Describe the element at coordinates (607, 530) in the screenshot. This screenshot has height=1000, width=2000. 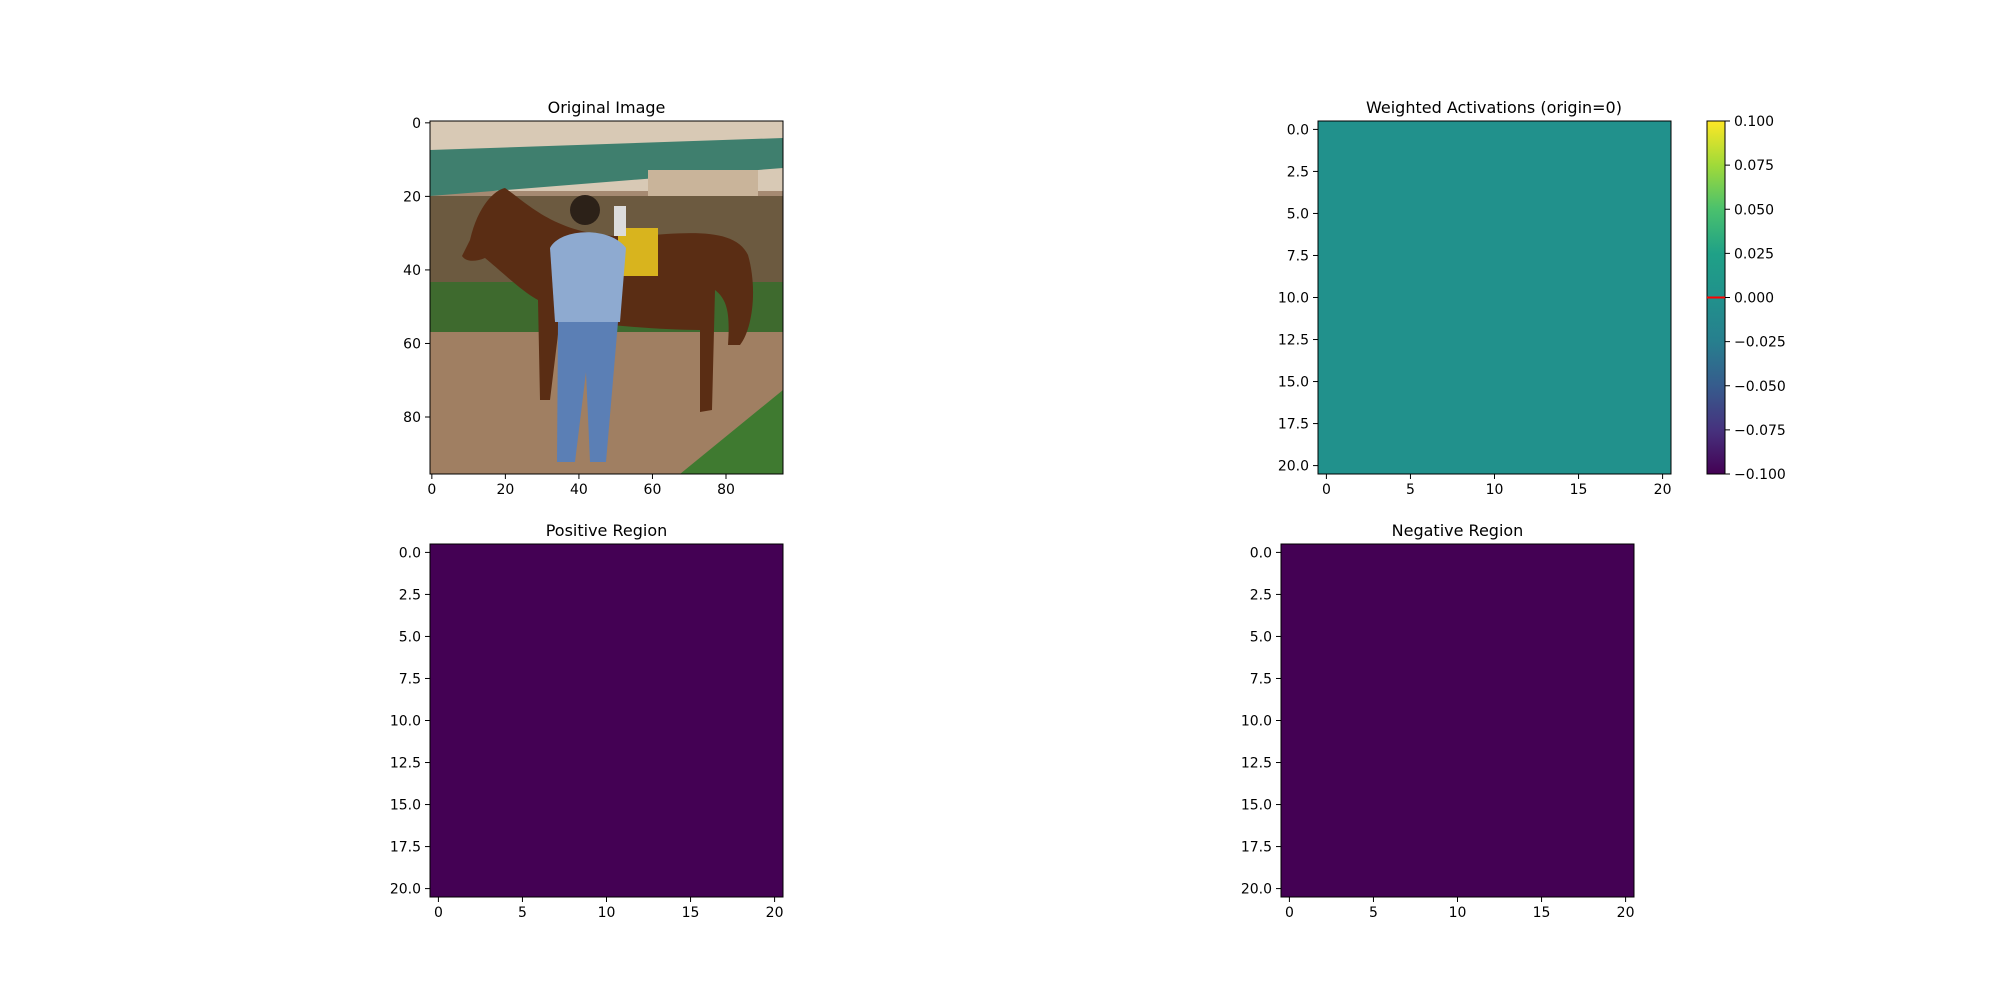
I see `panel-title: Positive Region` at that location.